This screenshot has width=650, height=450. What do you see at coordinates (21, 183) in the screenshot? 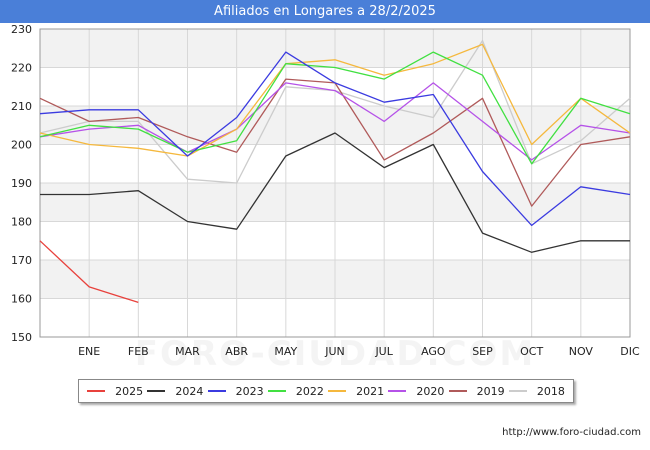
I see `y-tick-label: 190` at bounding box center [21, 183].